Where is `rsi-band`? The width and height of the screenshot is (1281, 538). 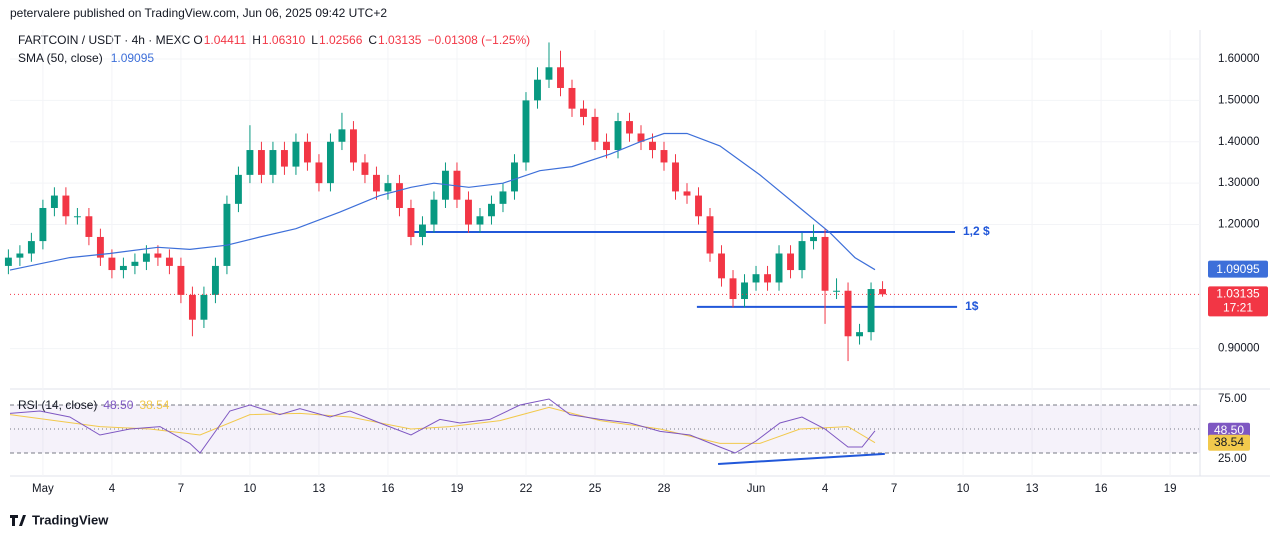
rsi-band is located at coordinates (605, 428).